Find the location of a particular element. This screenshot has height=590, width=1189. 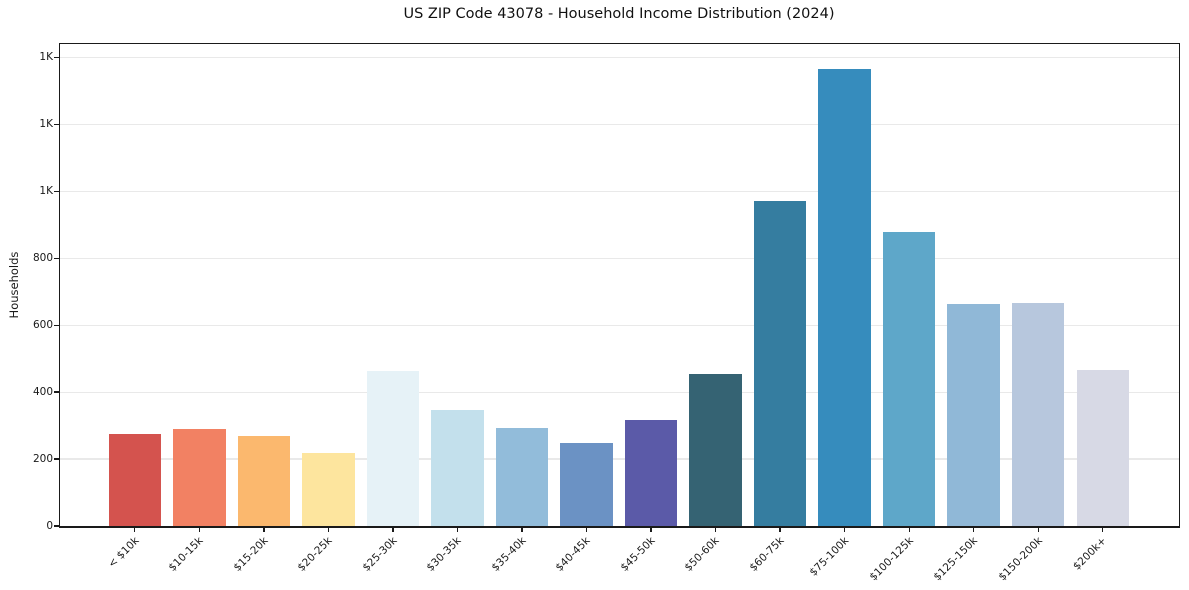

top-spine is located at coordinates (619, 44).